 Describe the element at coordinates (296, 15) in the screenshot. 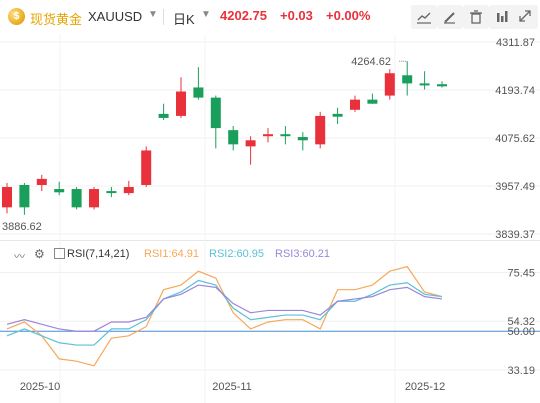

I see `price-change: +0.03` at that location.